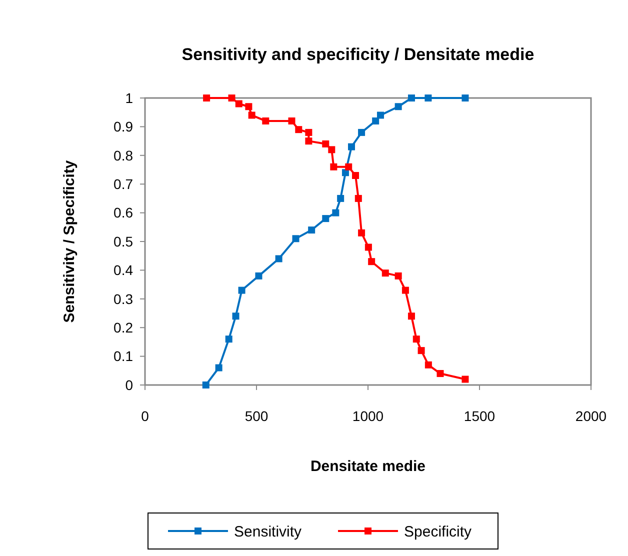  I want to click on y-tick-label: 0.5, so click(124, 241).